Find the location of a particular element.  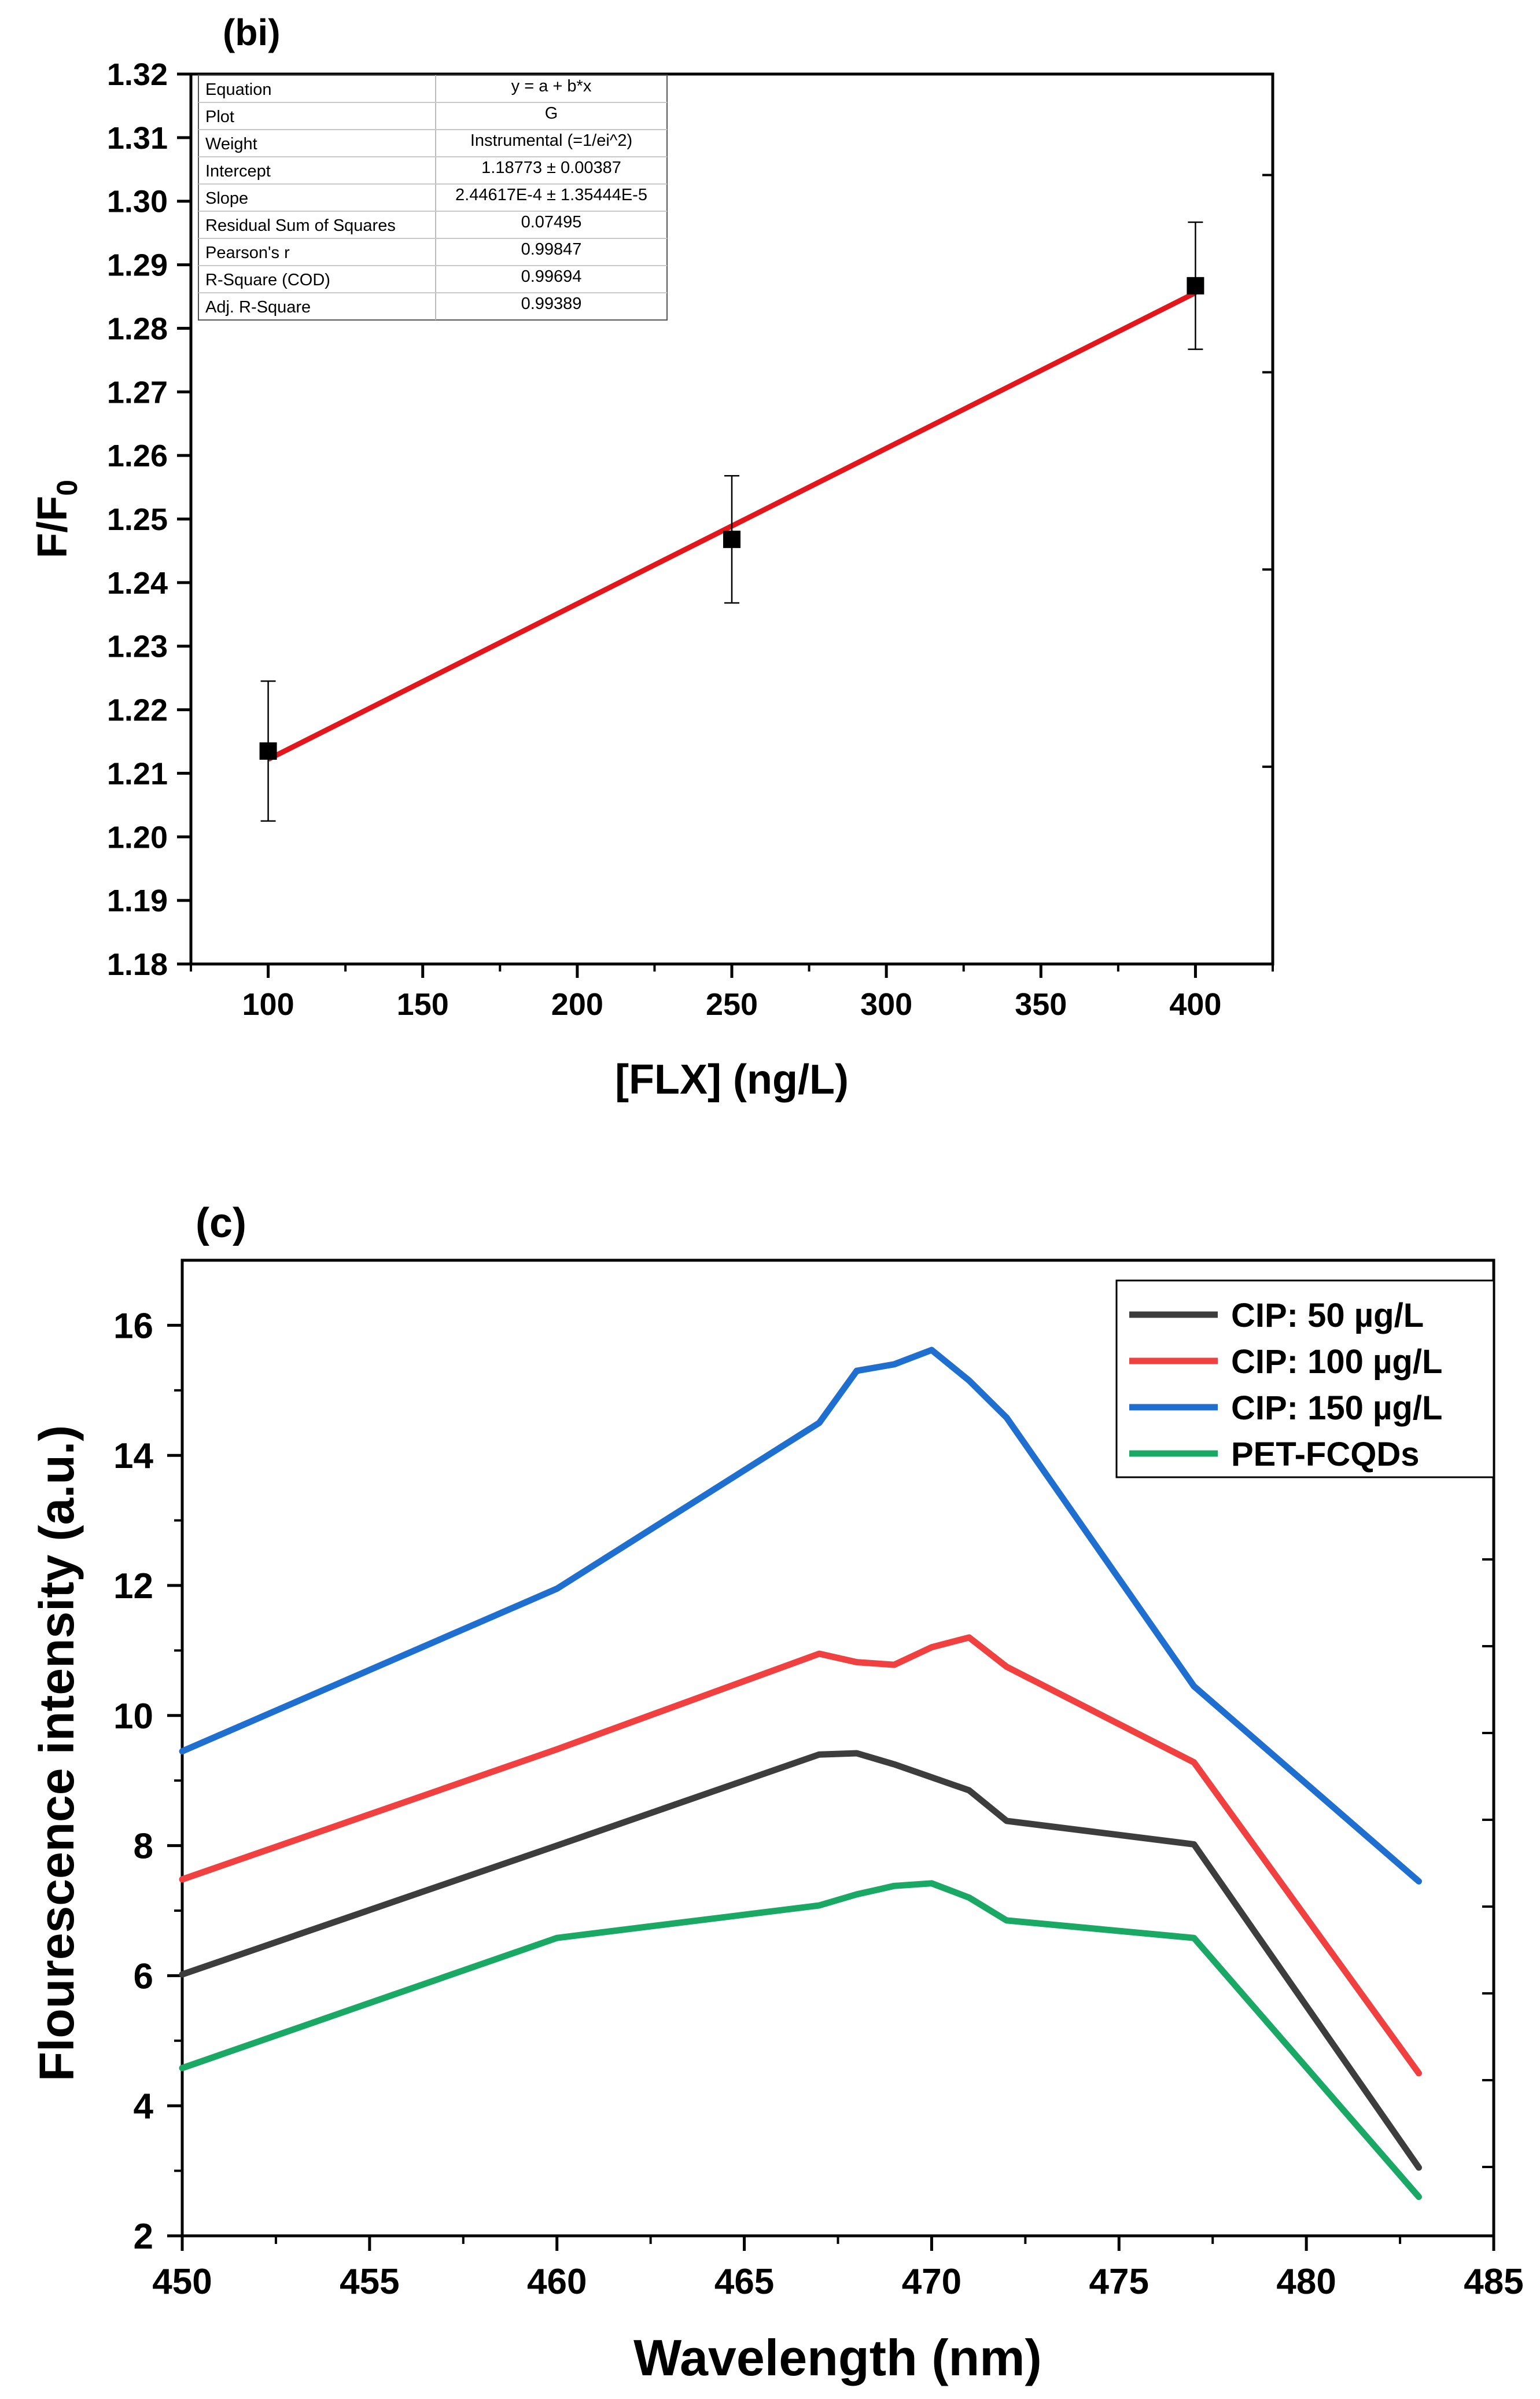

y-axis-title-c: Flourescence intensity (a.u.) is located at coordinates (57, 1753).